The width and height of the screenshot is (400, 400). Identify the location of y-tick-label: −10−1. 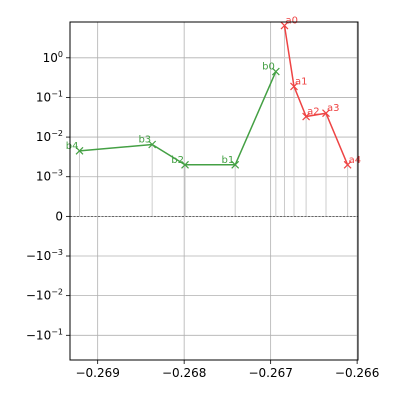
(44, 334).